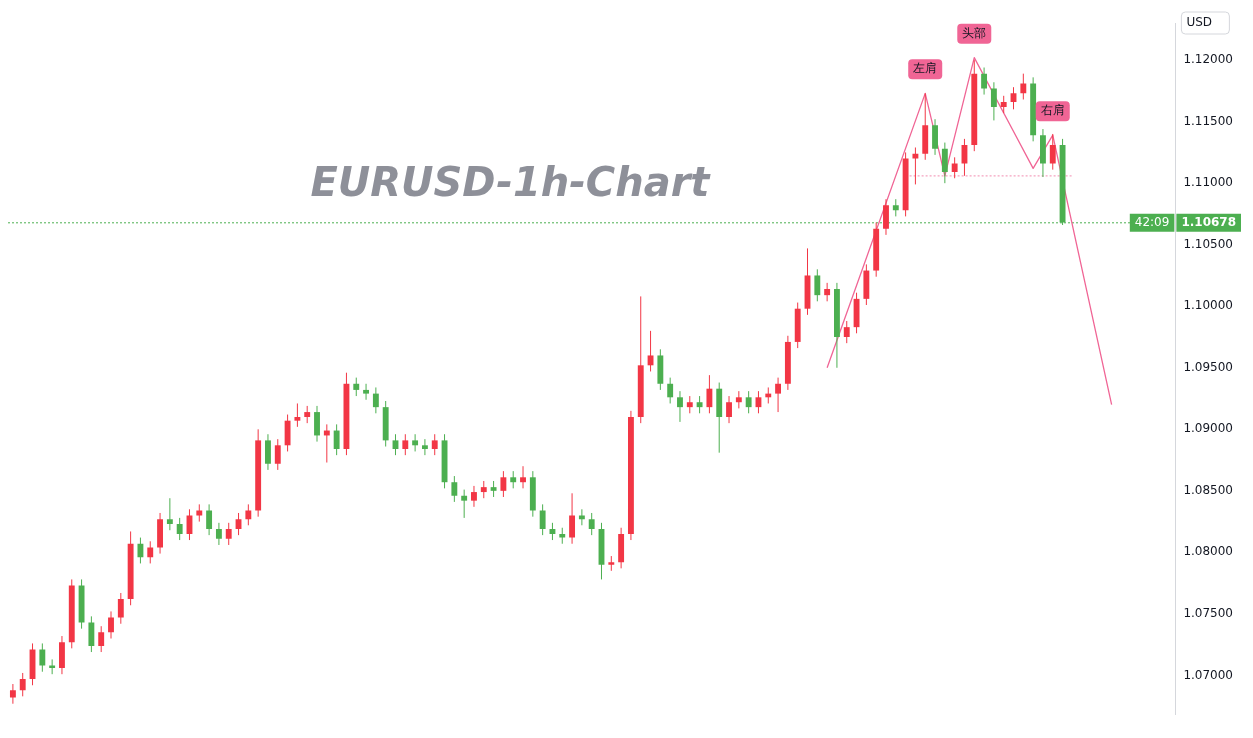  What do you see at coordinates (1208, 613) in the screenshot?
I see `y-tick-label: 1.07500` at bounding box center [1208, 613].